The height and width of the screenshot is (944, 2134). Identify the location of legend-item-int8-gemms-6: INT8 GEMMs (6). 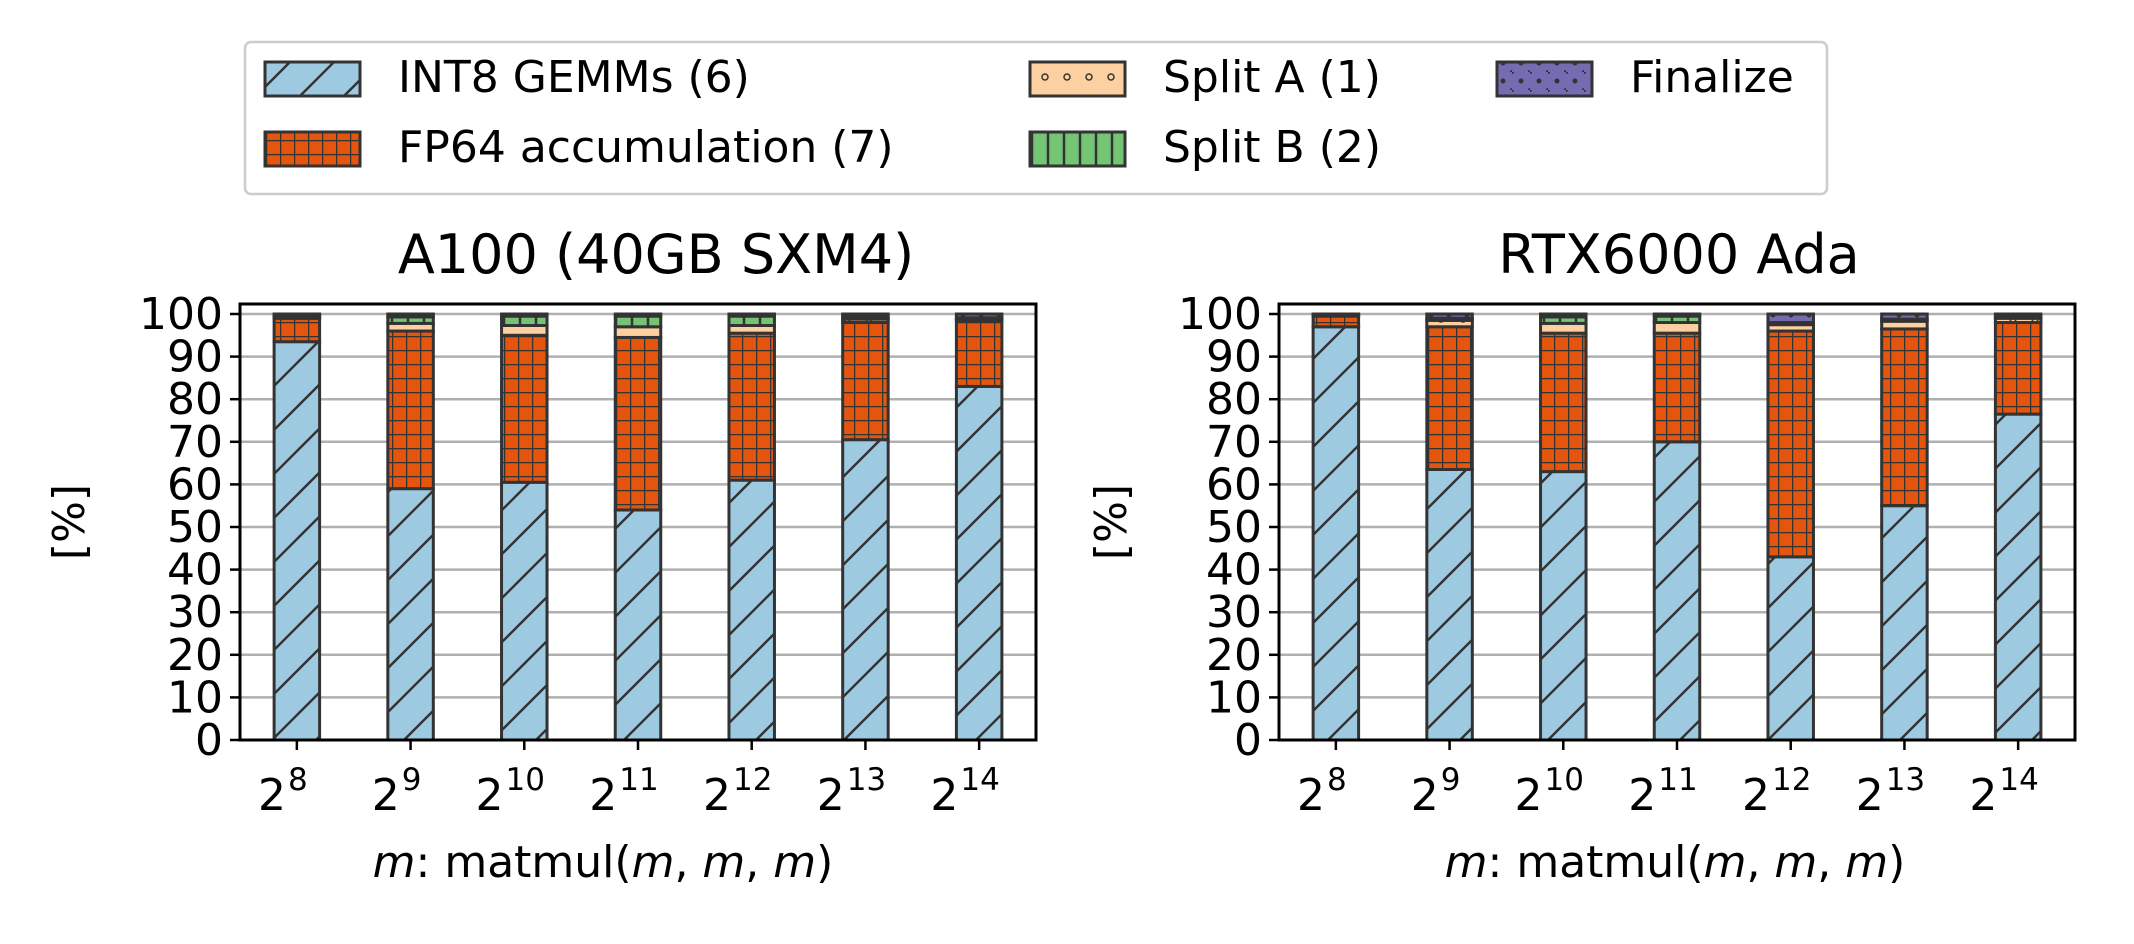
(506, 77).